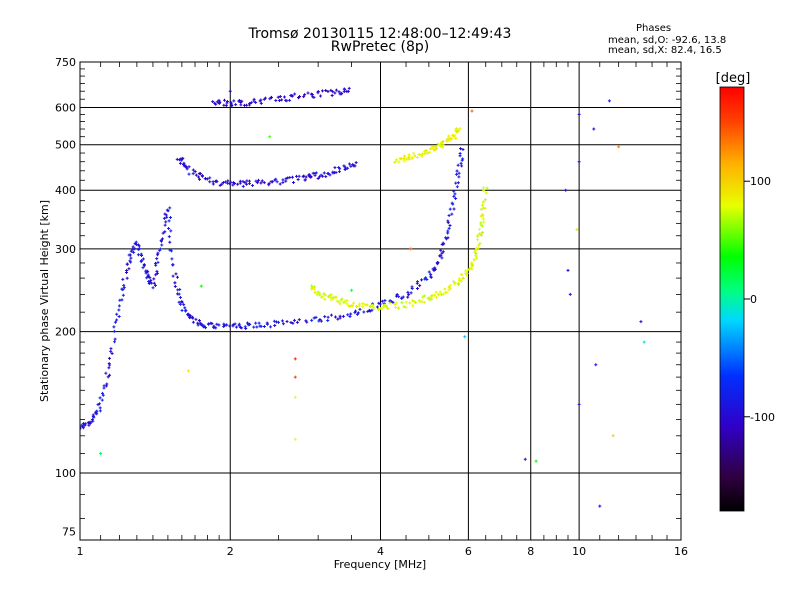 This screenshot has height=600, width=800. What do you see at coordinates (65, 473) in the screenshot?
I see `y-tick-label: 100` at bounding box center [65, 473].